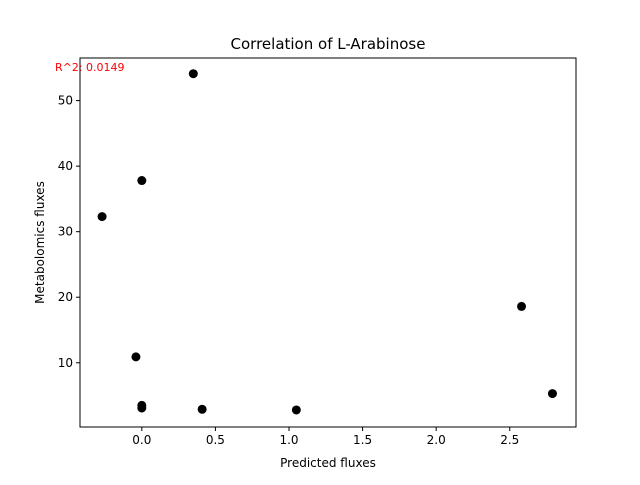 This screenshot has width=640, height=485. Describe the element at coordinates (141, 440) in the screenshot. I see `x-tick-label: 0.0` at that location.